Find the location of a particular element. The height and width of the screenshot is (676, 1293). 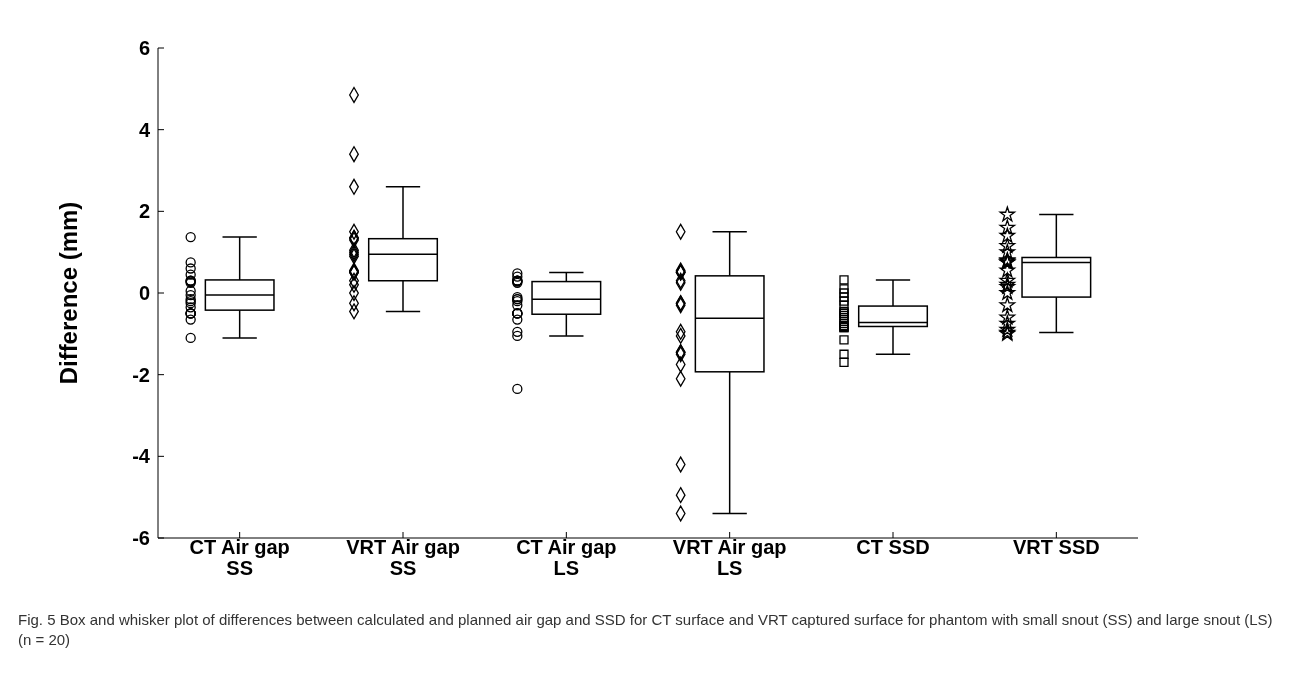

x-tick-label: VRT SSD is located at coordinates (1056, 547).